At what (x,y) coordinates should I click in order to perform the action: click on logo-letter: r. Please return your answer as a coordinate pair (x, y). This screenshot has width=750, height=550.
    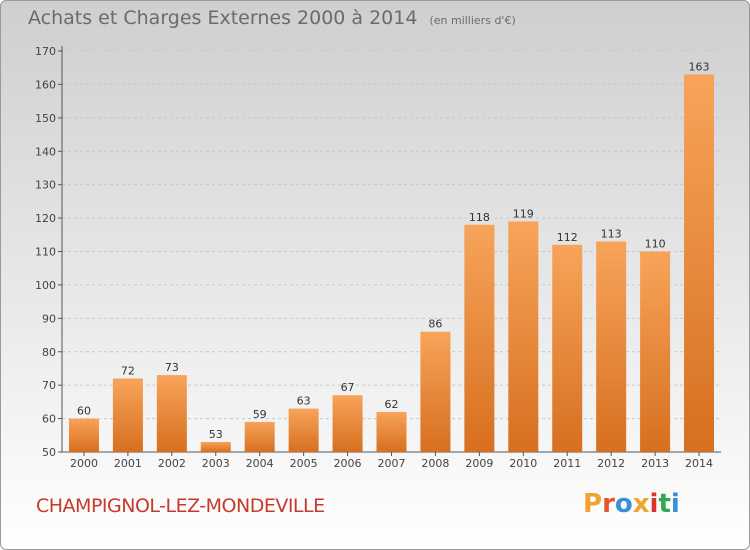
    Looking at the image, I should click on (608, 504).